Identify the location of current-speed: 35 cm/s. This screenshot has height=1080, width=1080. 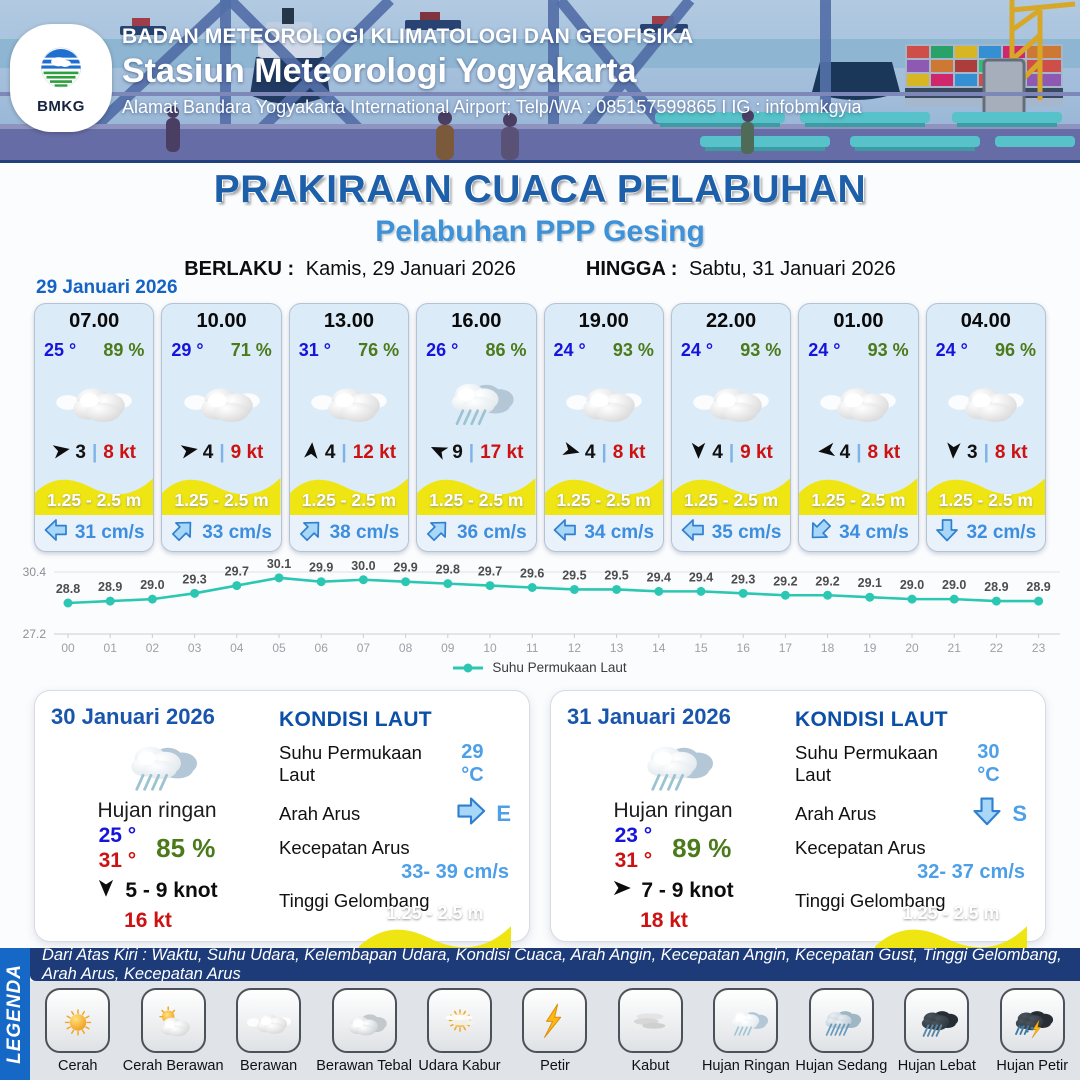
(746, 532).